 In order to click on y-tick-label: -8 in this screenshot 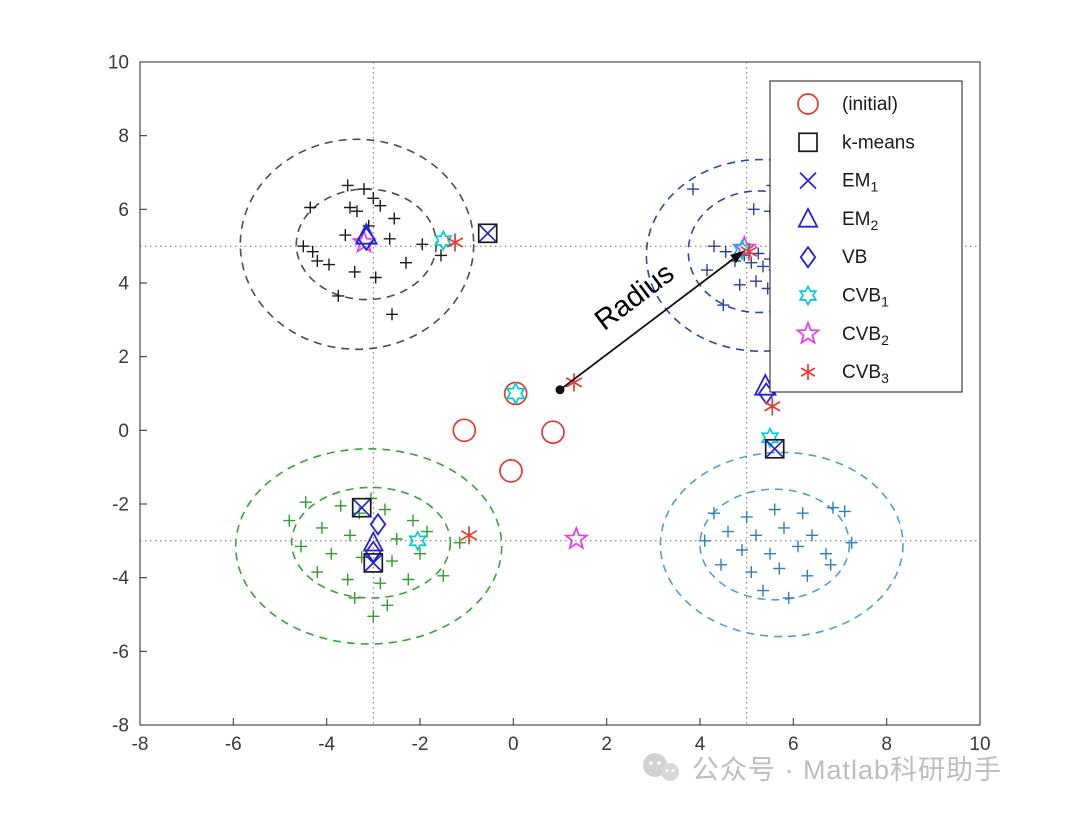, I will do `click(120, 726)`.